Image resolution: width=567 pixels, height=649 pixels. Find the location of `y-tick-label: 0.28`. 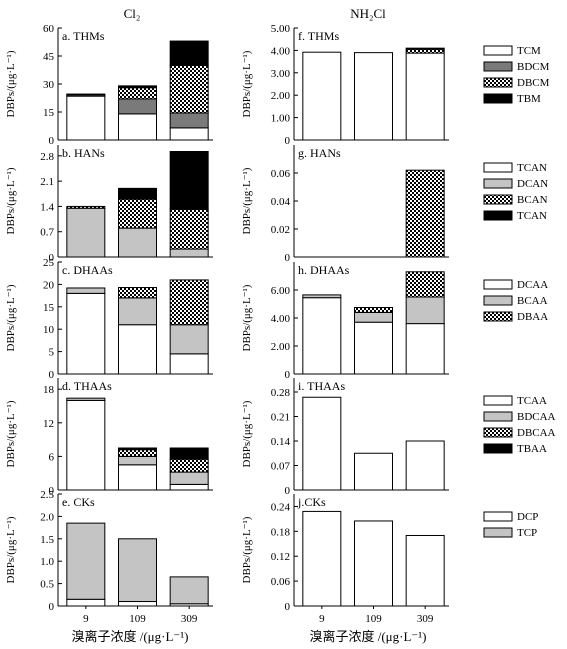

y-tick-label: 0.28 is located at coordinates (281, 393).